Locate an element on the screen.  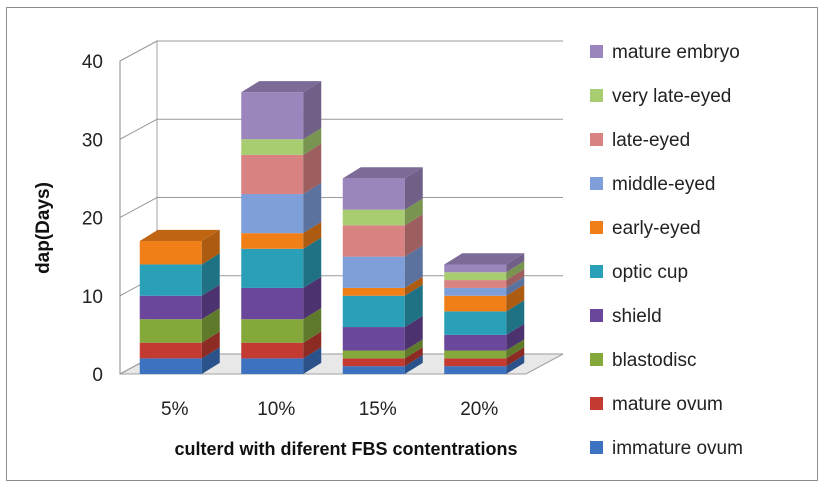
bar-segment-20-percent-mature-embryo-side is located at coordinates (515, 263).